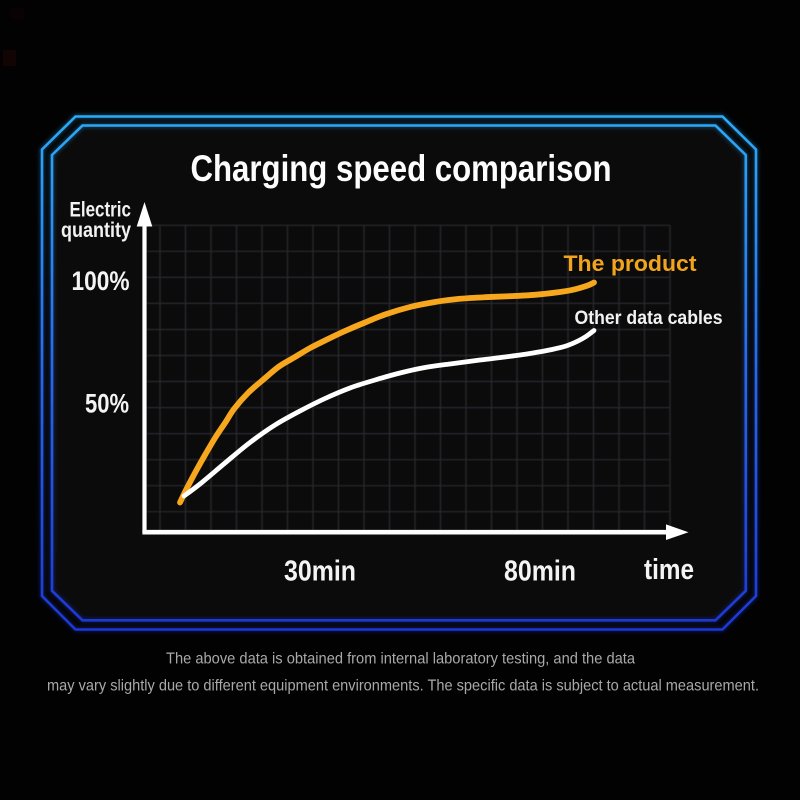 The height and width of the screenshot is (800, 800). I want to click on svg-text: 50%, so click(107, 403).